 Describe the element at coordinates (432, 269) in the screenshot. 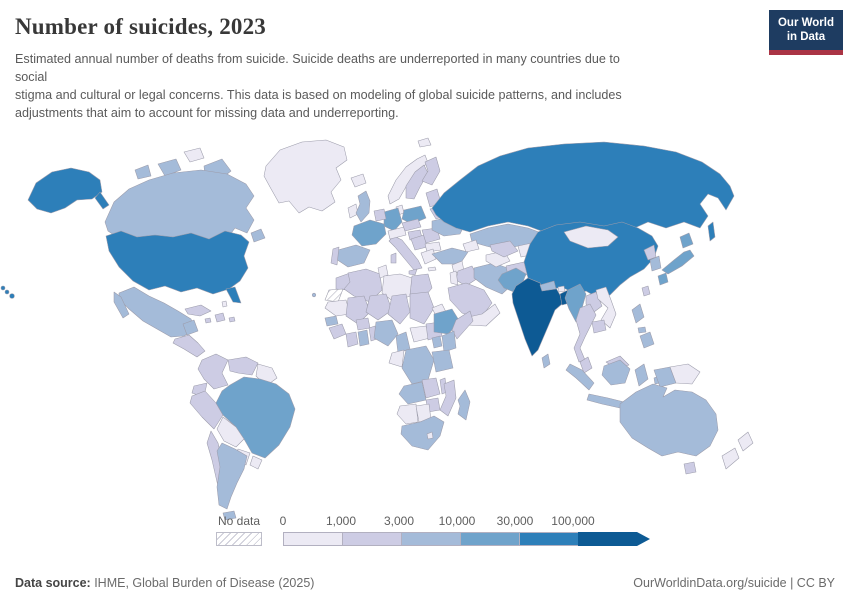

I see `country-crete` at that location.